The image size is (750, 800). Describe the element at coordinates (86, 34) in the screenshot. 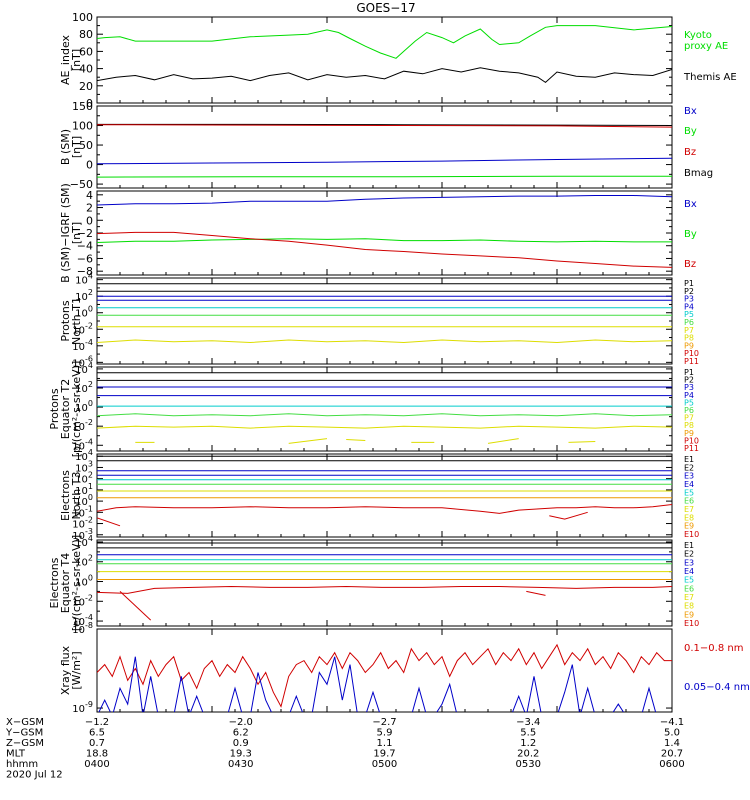

I see `y-tick-label: 80` at that location.